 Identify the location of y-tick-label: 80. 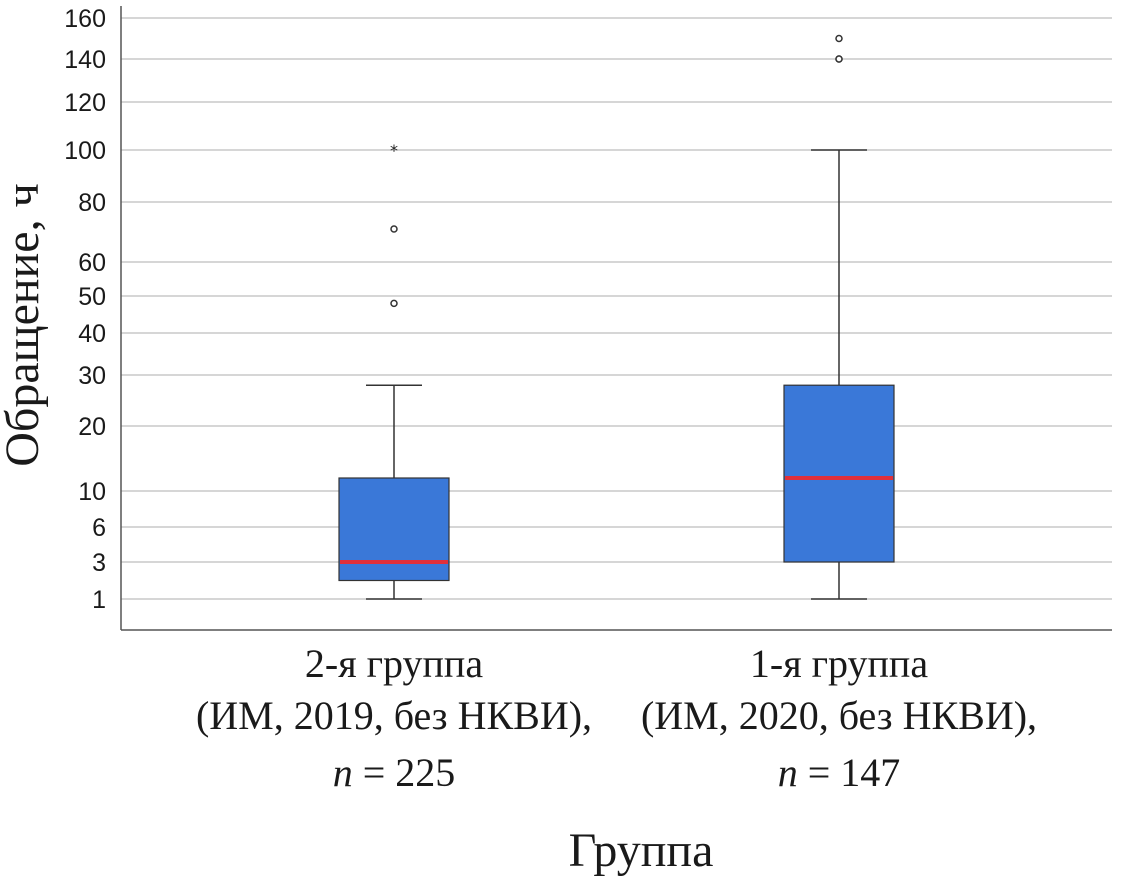
(92, 203).